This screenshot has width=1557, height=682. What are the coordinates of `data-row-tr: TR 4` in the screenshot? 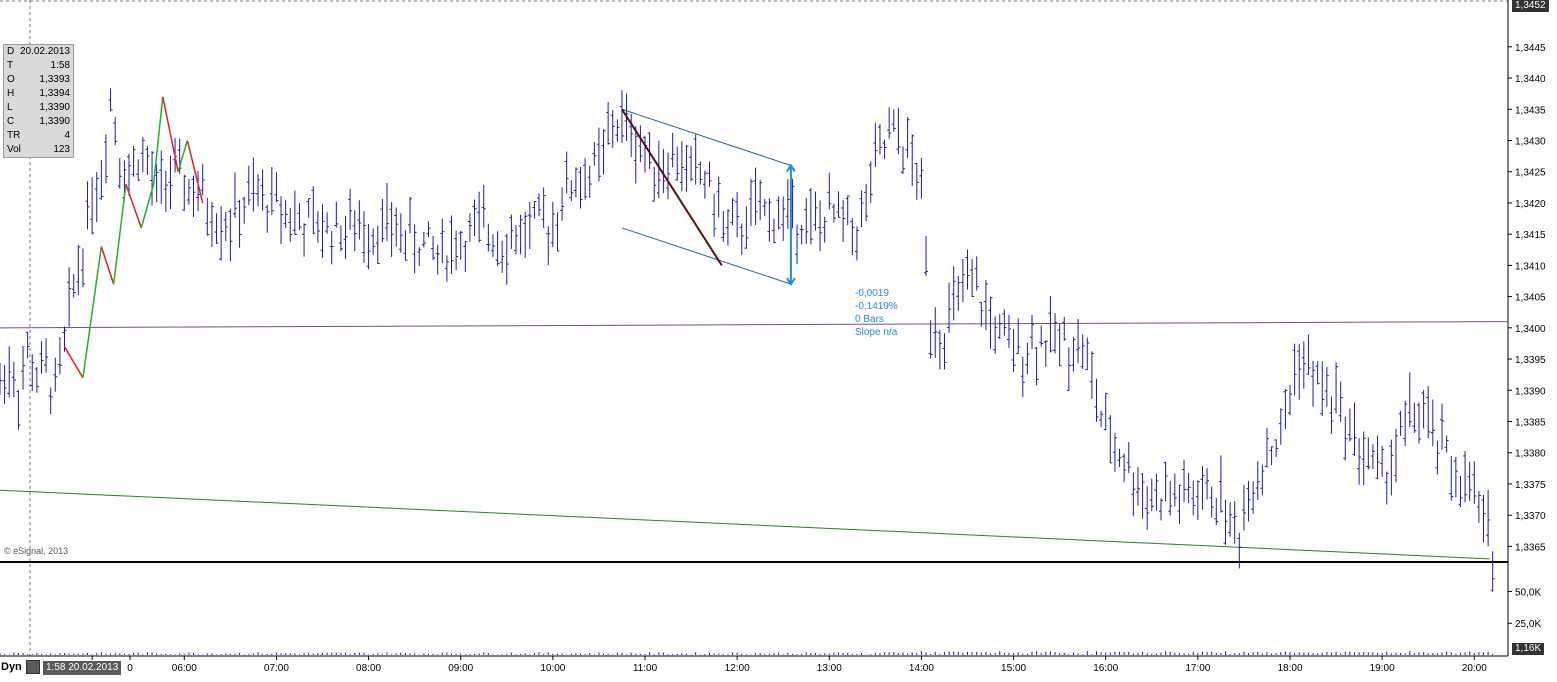 It's located at (38, 135).